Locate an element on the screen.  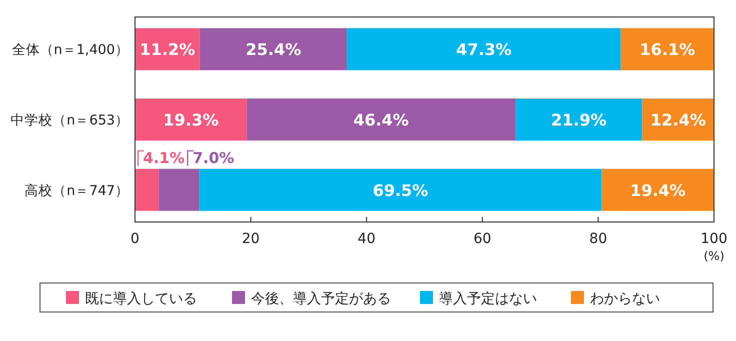
x-tick-label: 80 is located at coordinates (598, 239).